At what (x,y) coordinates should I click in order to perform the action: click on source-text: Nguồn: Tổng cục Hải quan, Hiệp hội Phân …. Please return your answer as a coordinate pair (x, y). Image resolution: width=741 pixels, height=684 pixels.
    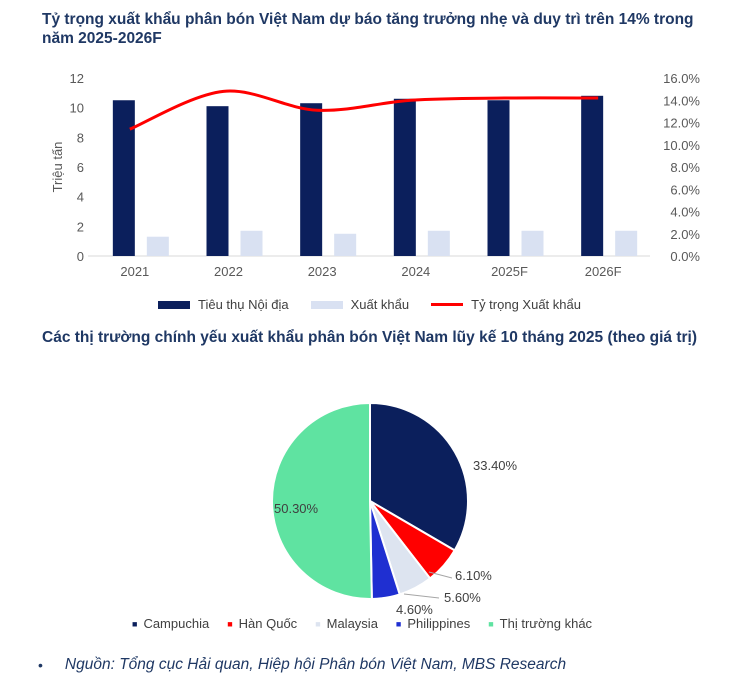
    Looking at the image, I should click on (315, 664).